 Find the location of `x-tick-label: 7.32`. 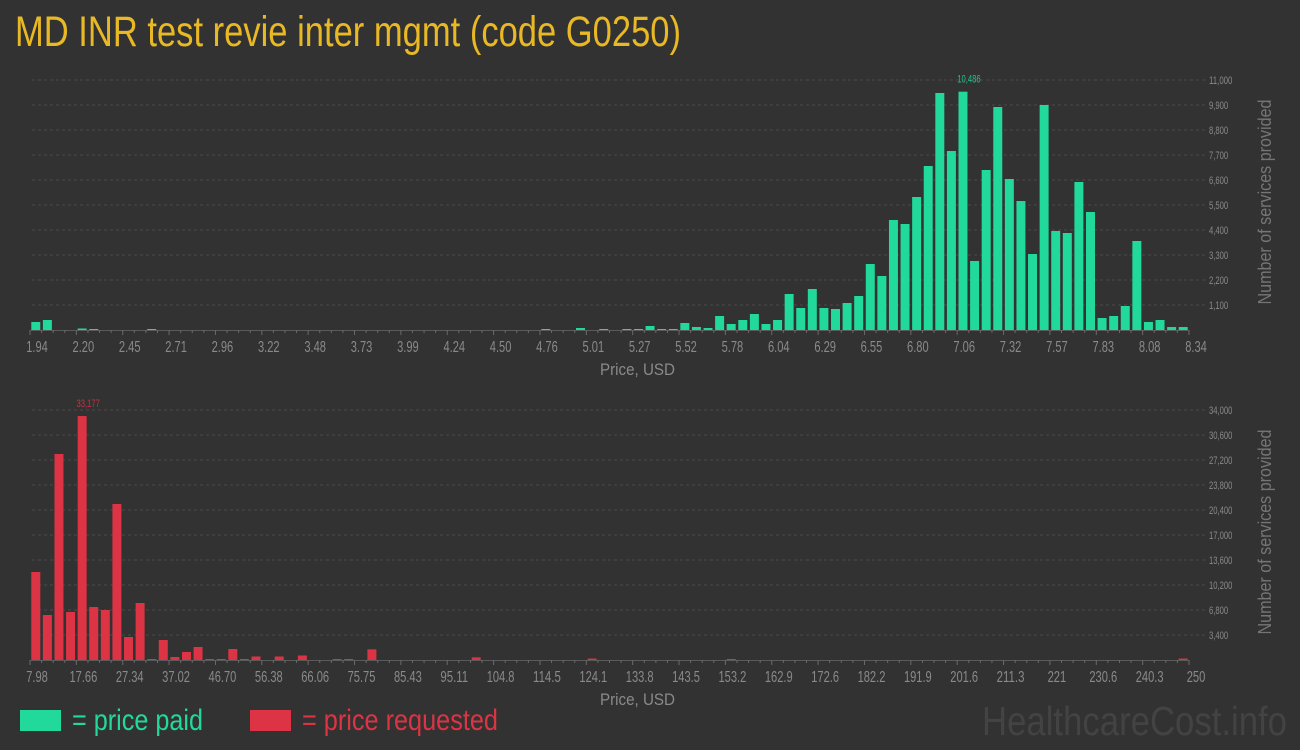

x-tick-label: 7.32 is located at coordinates (1011, 347).